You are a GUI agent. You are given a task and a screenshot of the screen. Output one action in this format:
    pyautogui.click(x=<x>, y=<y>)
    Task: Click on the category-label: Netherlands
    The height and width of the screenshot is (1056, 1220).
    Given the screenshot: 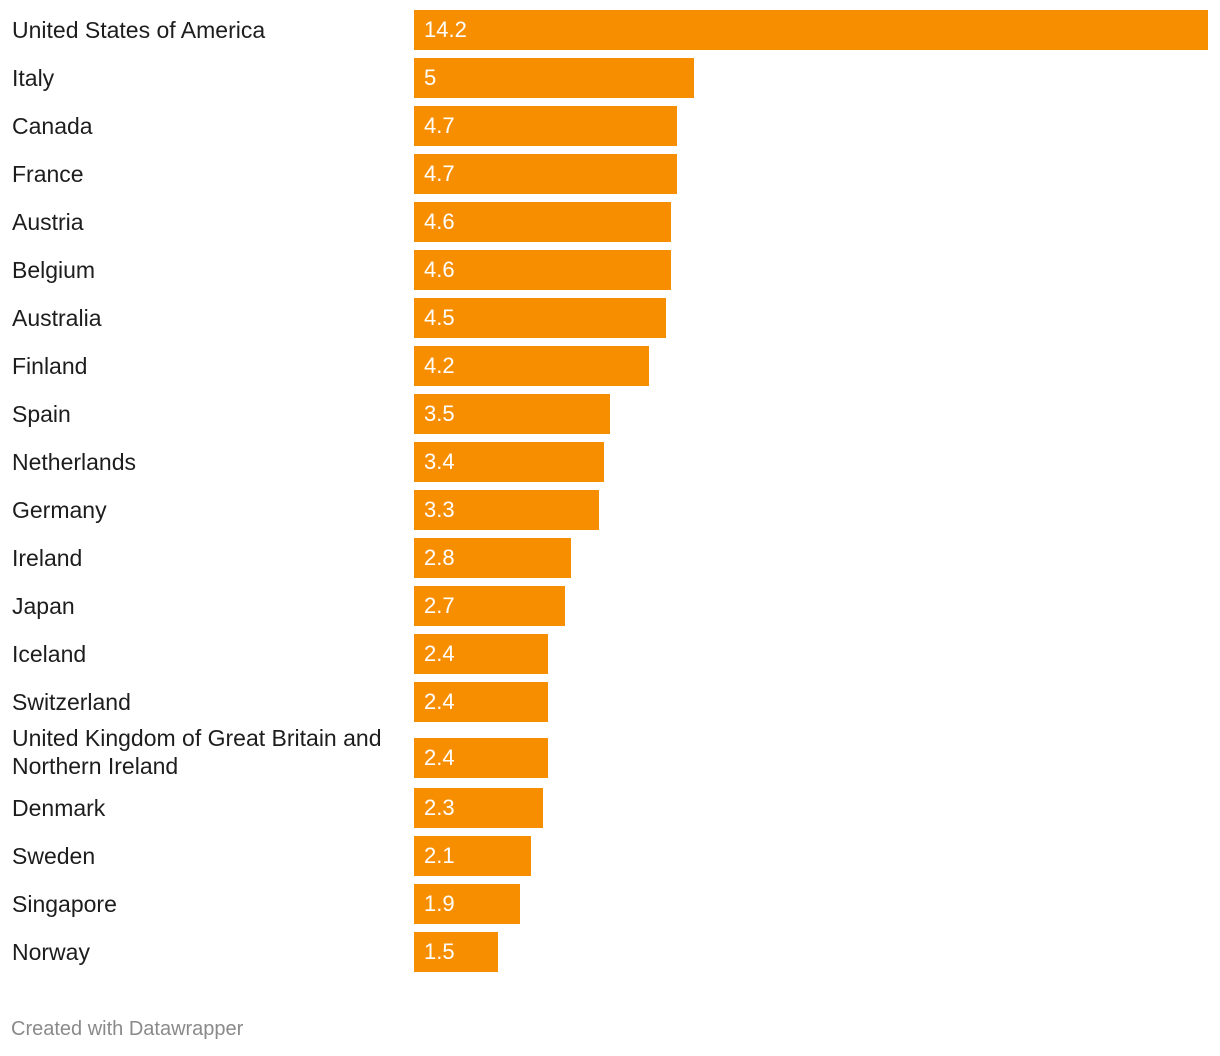 What is the action you would take?
    pyautogui.click(x=74, y=462)
    